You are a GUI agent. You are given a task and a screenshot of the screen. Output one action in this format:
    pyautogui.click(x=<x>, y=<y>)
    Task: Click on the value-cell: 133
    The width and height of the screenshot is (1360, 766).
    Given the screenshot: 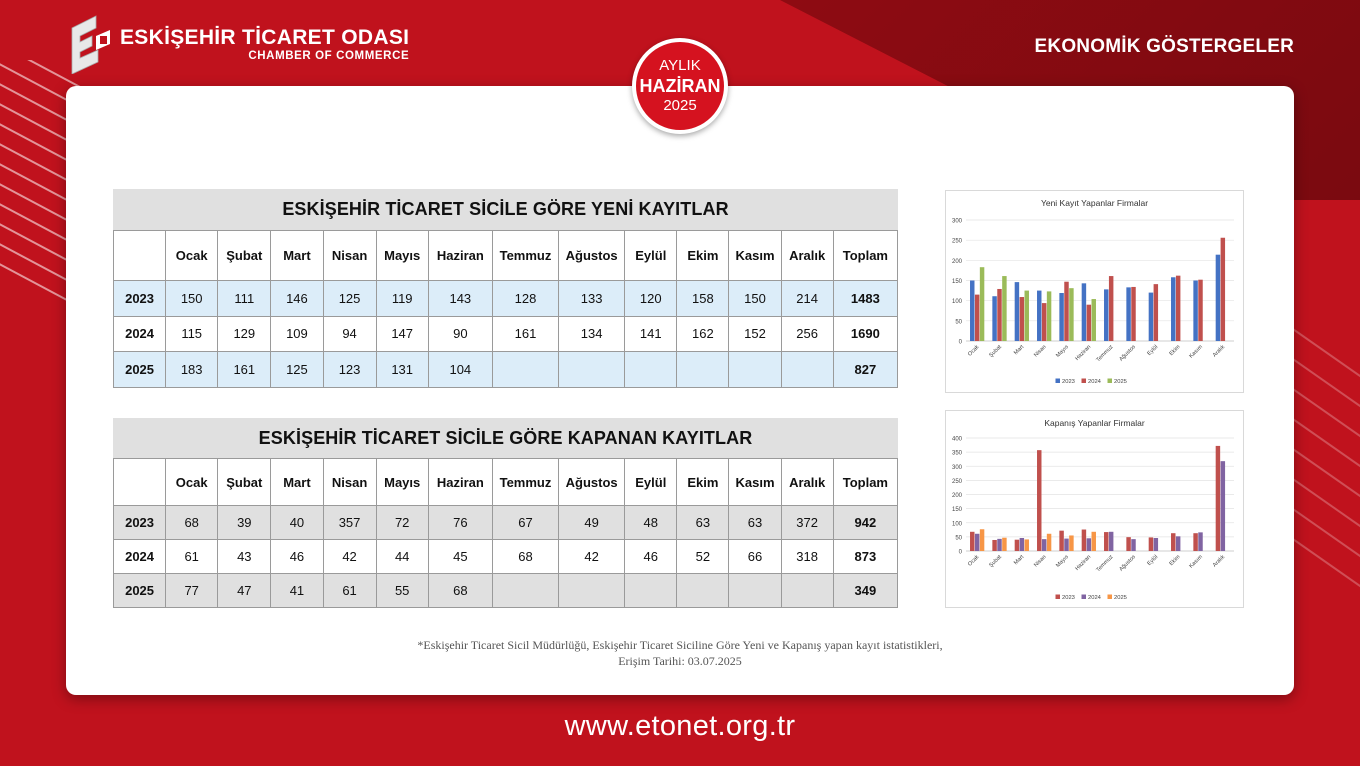 What is the action you would take?
    pyautogui.click(x=592, y=298)
    